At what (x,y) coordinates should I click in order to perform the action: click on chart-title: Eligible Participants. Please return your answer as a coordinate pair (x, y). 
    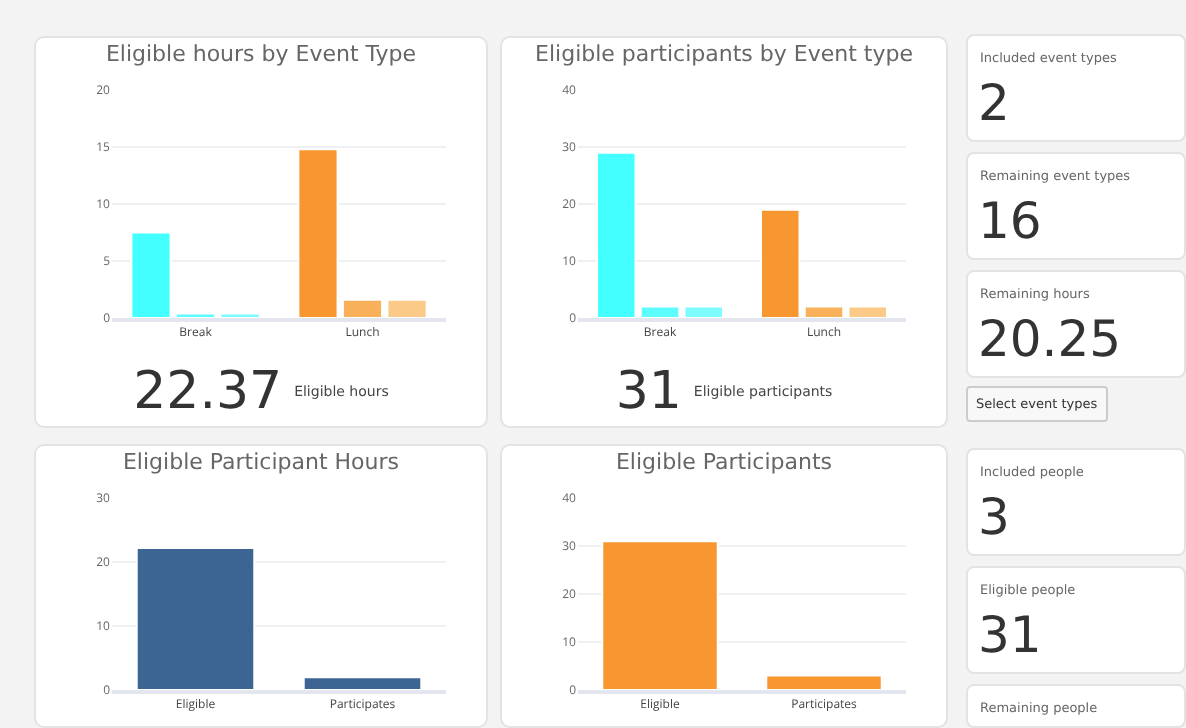
    Looking at the image, I should click on (724, 462).